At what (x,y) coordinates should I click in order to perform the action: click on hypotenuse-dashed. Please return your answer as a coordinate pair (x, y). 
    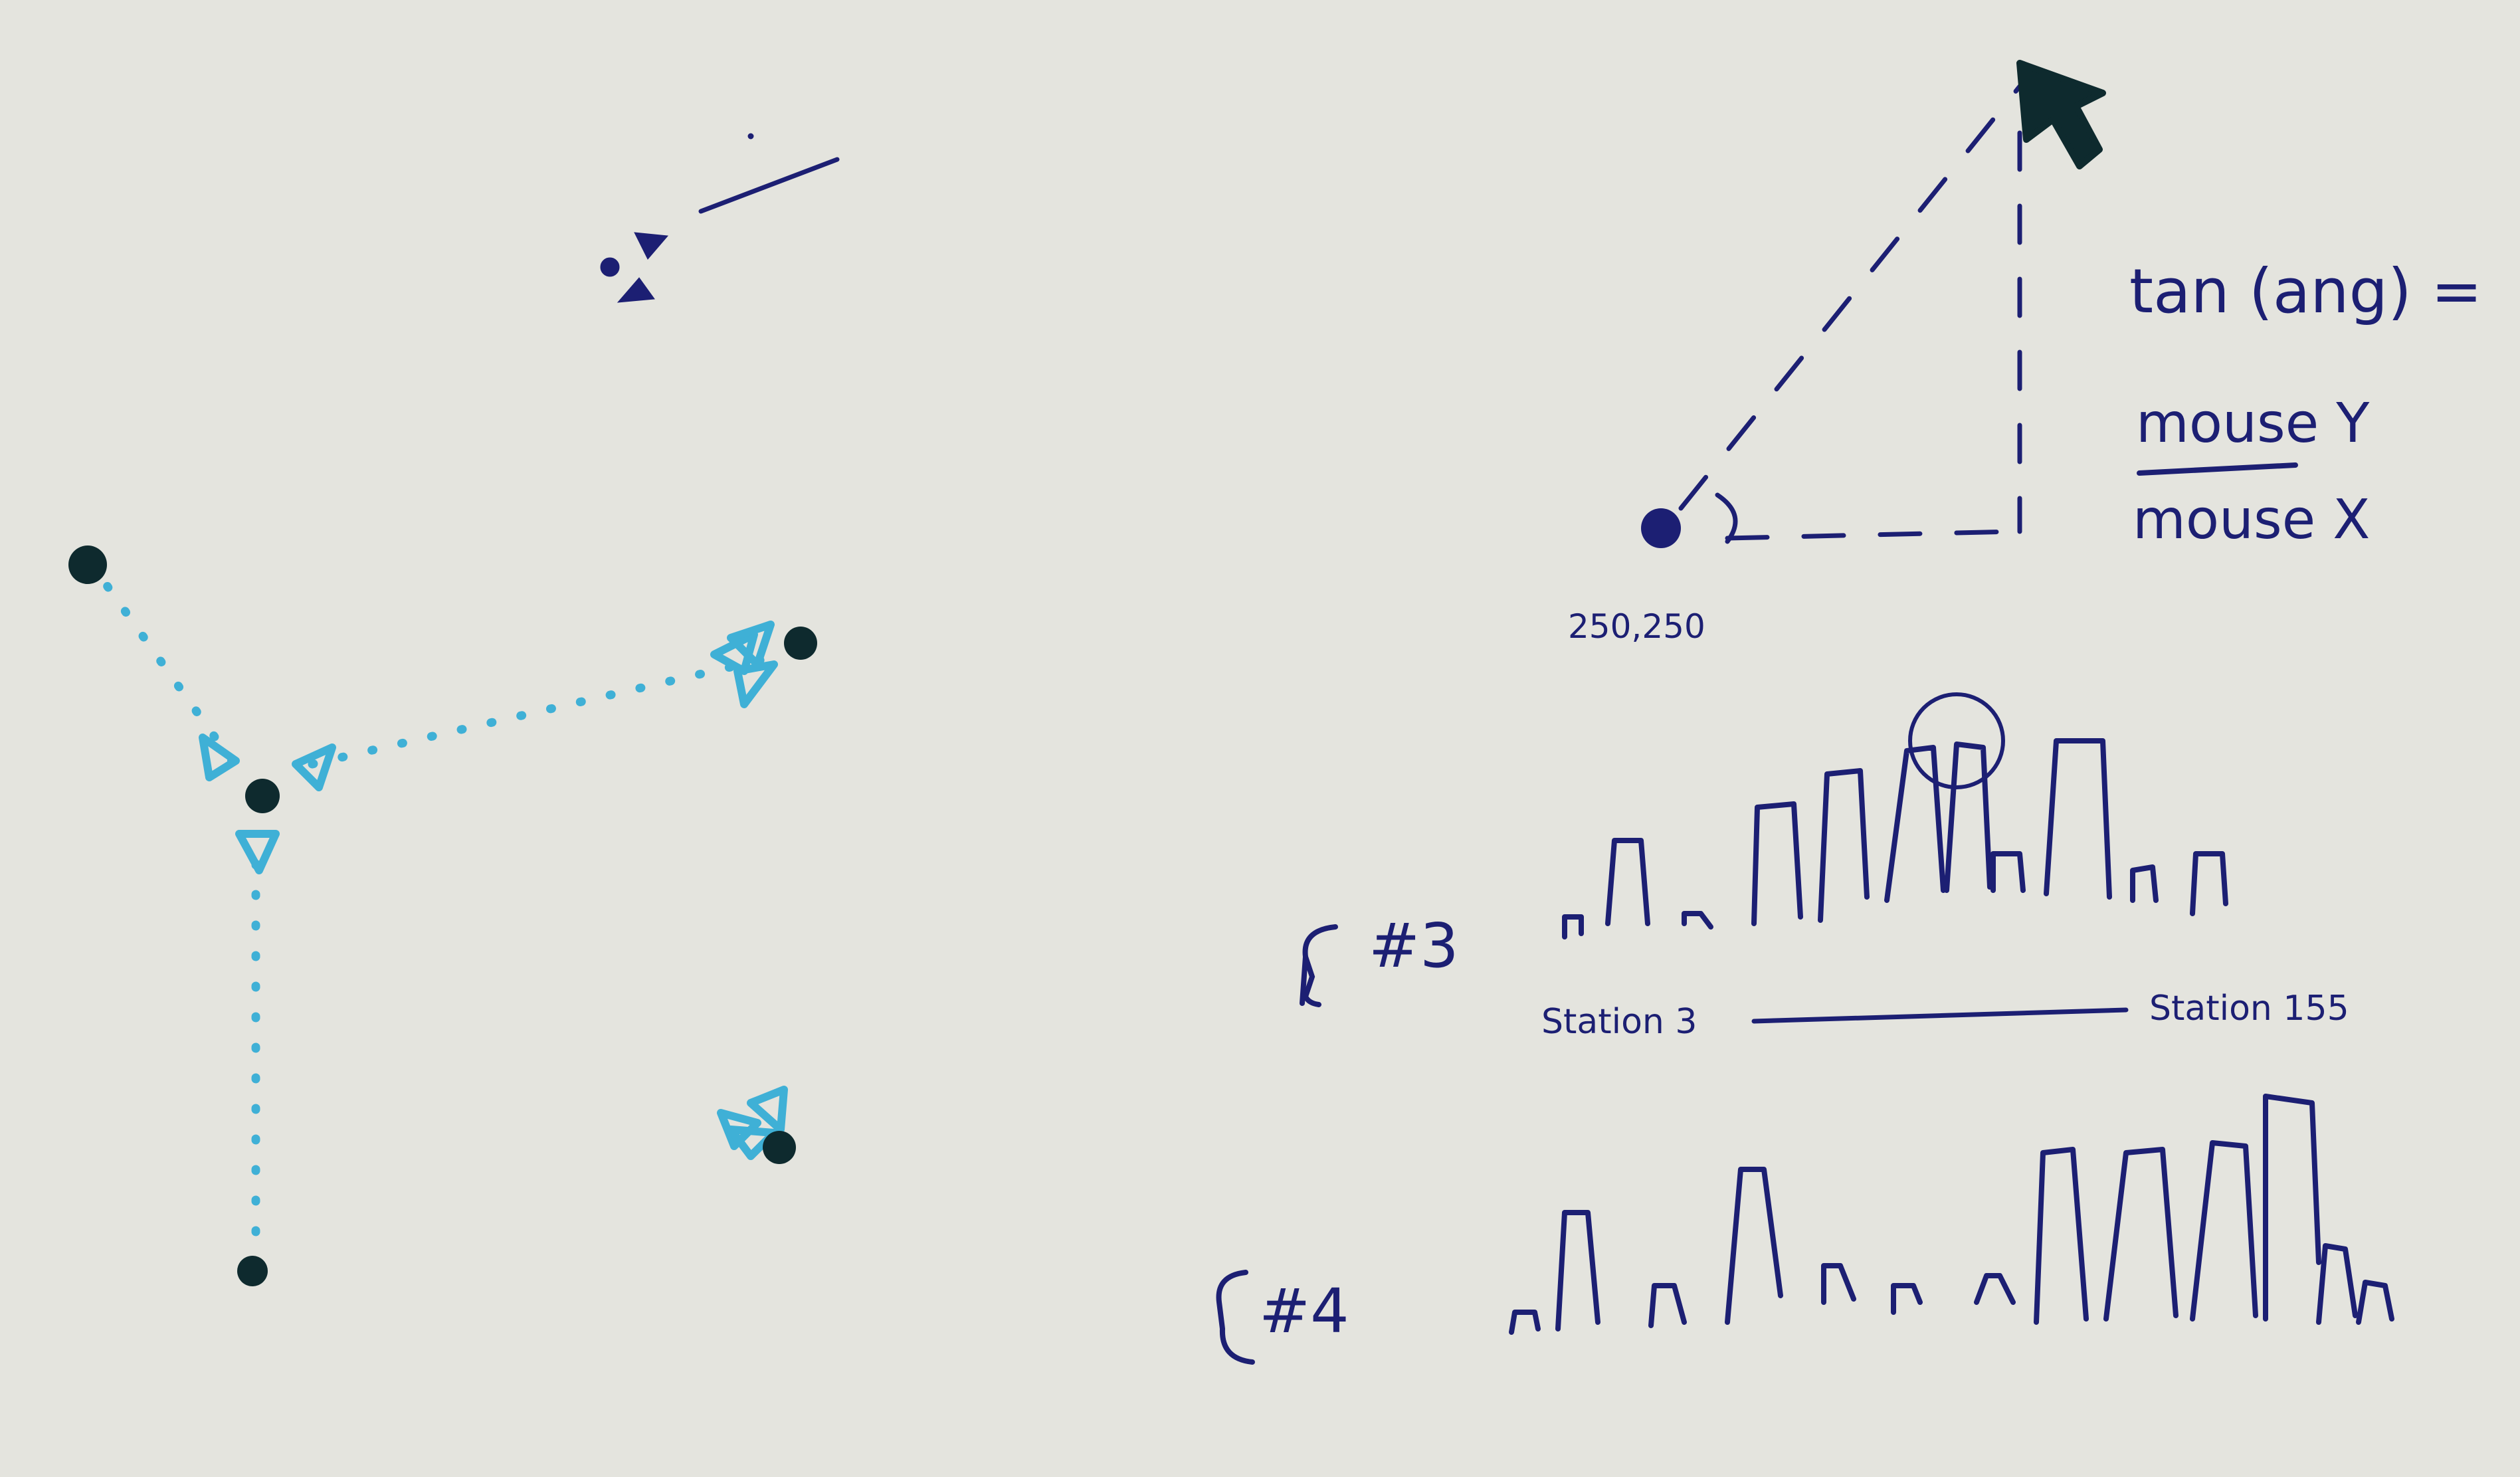
    Looking at the image, I should click on (1850, 297).